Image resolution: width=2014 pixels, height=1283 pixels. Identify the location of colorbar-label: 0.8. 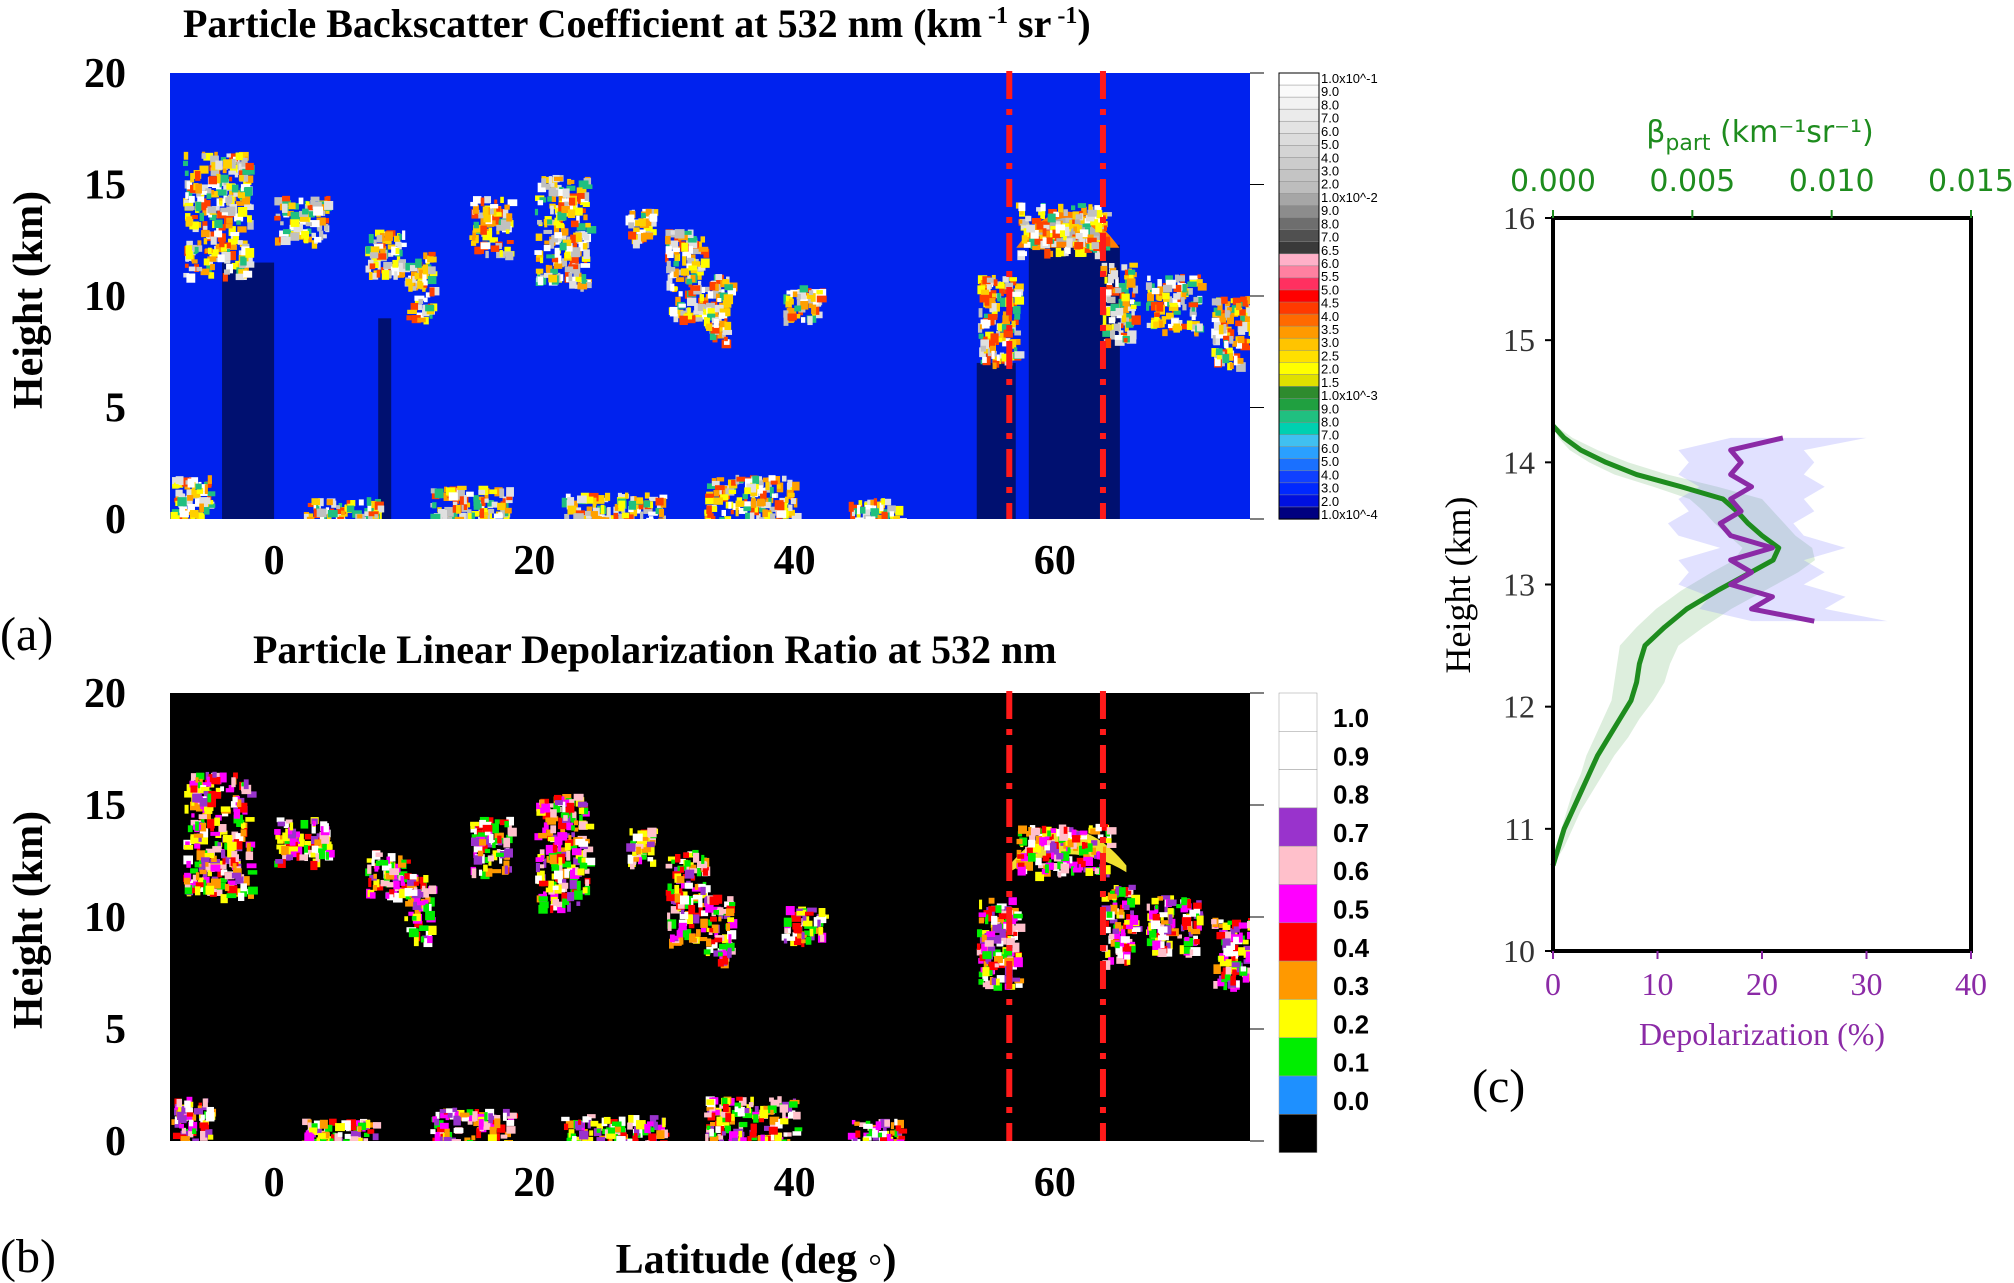
(1351, 795).